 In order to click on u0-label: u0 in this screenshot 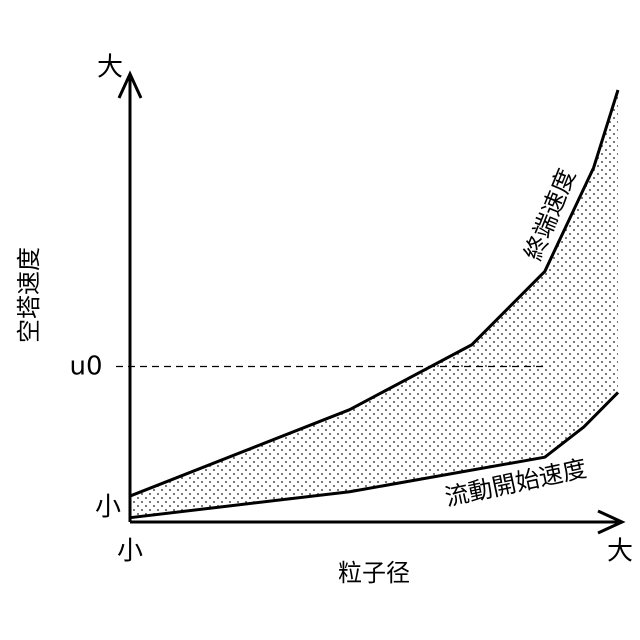, I will do `click(85, 367)`.